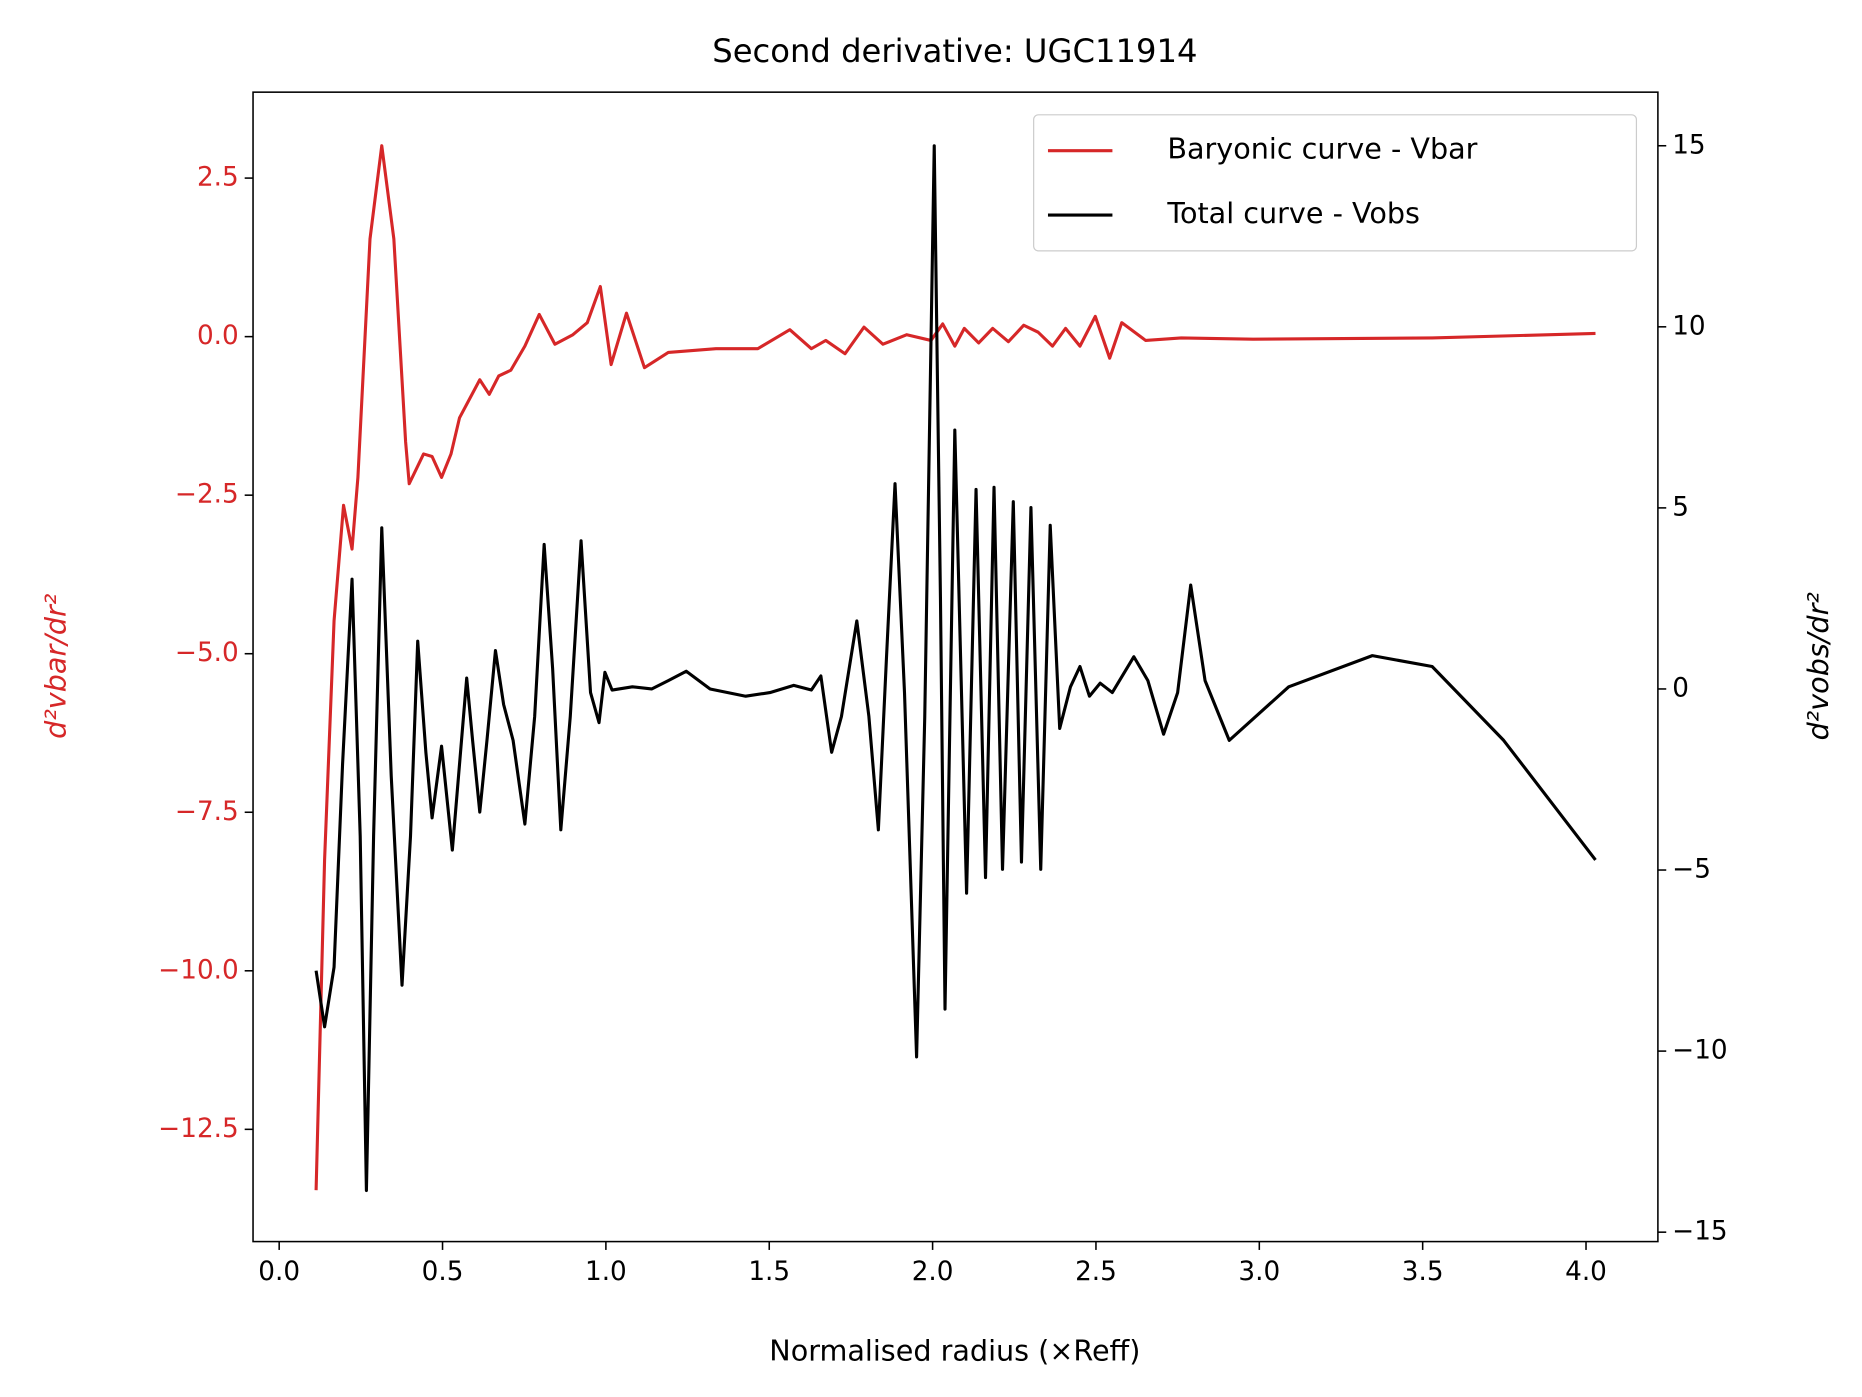 This screenshot has width=1862, height=1397. Describe the element at coordinates (207, 653) in the screenshot. I see `y-tick-label: −5.0` at that location.